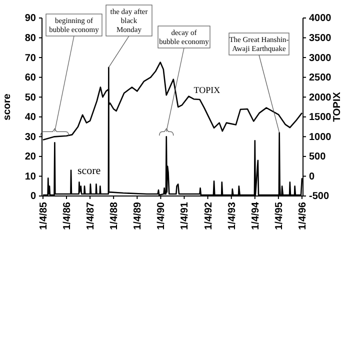 This screenshot has width=364, height=345. I want to click on x-tick-label: 1/4/90, so click(162, 216).